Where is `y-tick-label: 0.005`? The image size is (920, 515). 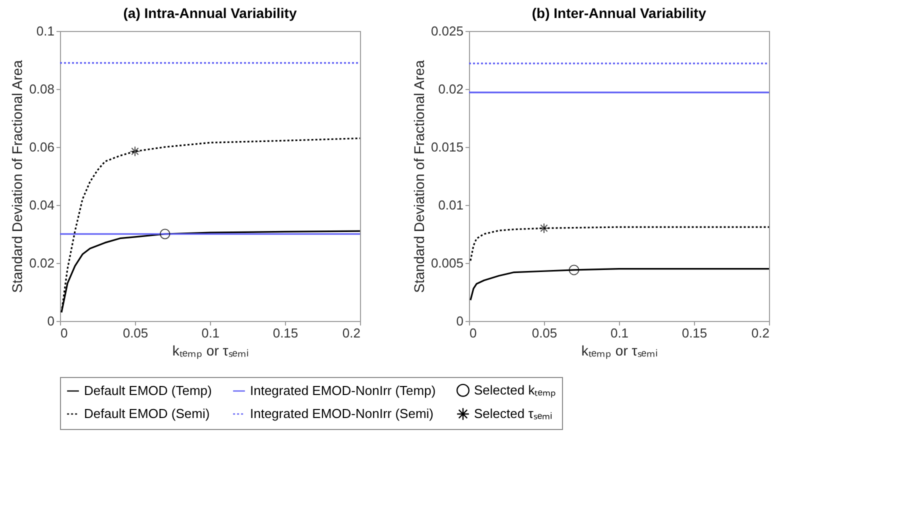
y-tick-label: 0.005 is located at coordinates (447, 263).